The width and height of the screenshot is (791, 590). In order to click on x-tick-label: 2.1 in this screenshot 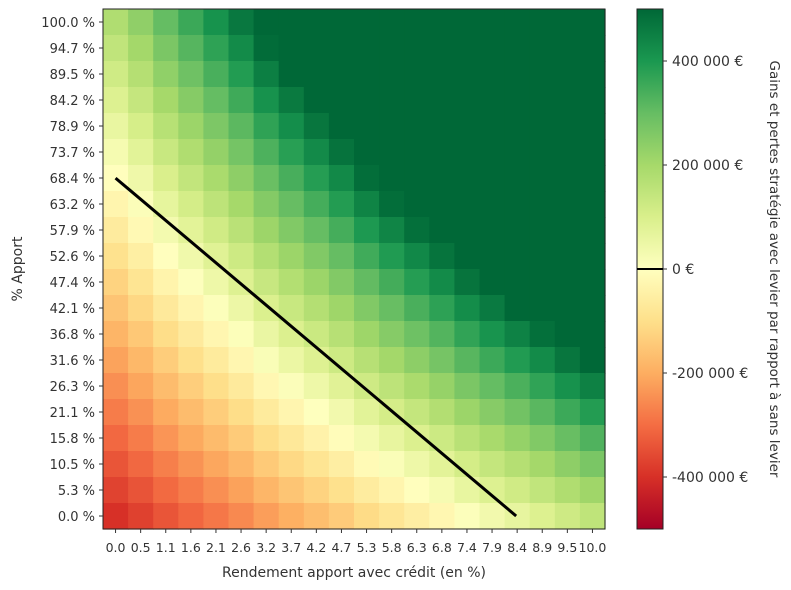, I will do `click(216, 547)`.